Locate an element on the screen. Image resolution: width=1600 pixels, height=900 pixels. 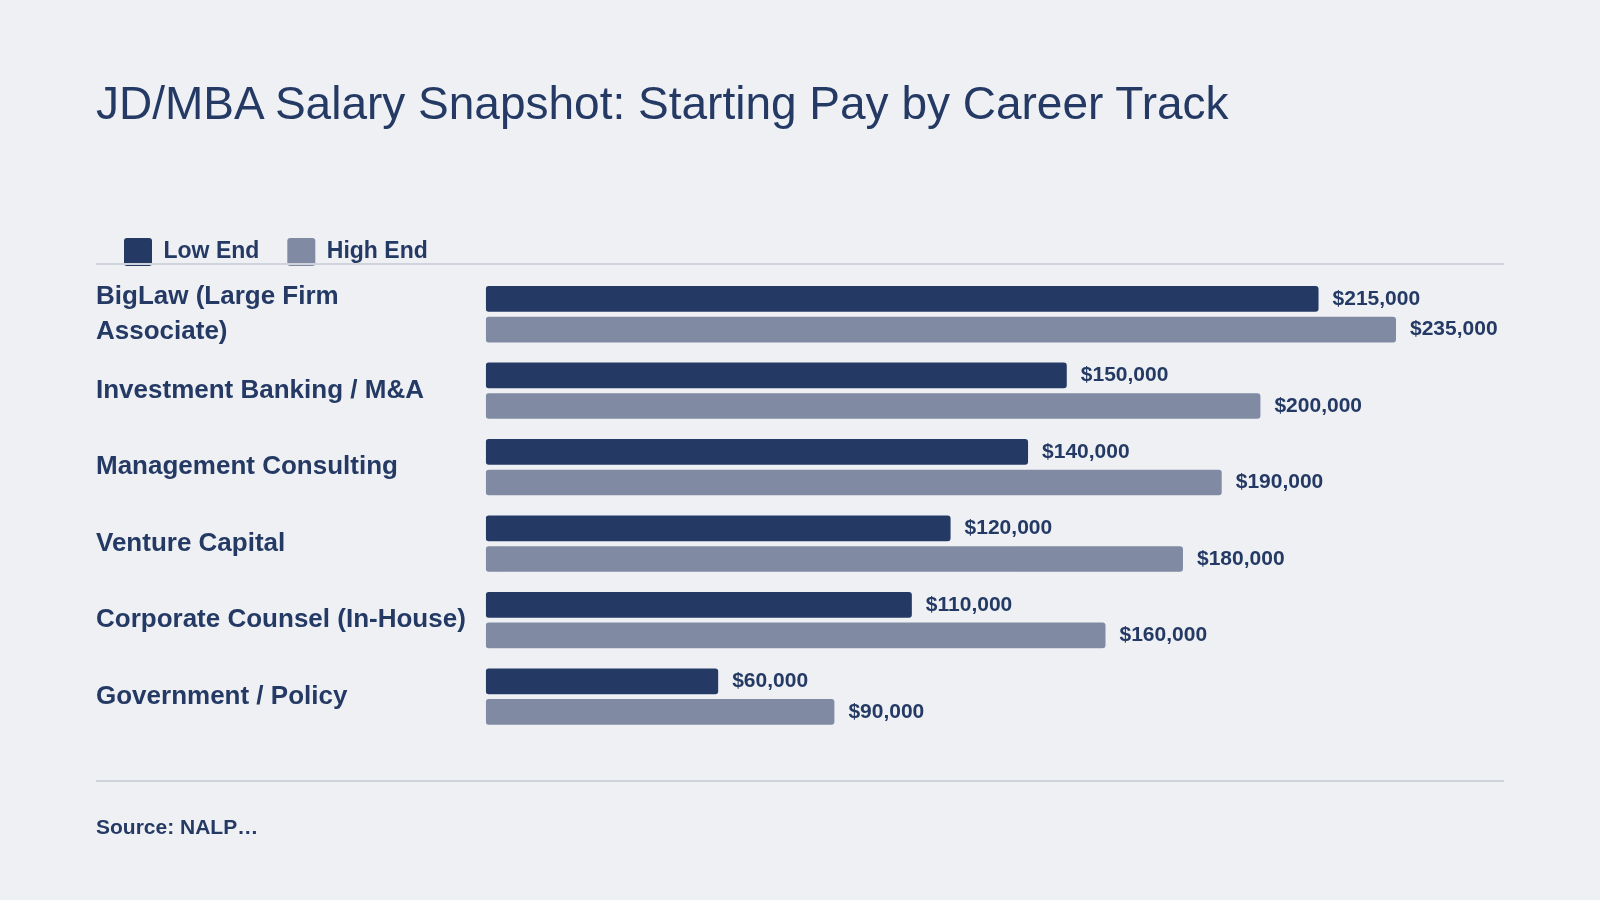
data-label: $200,000 is located at coordinates (1318, 404).